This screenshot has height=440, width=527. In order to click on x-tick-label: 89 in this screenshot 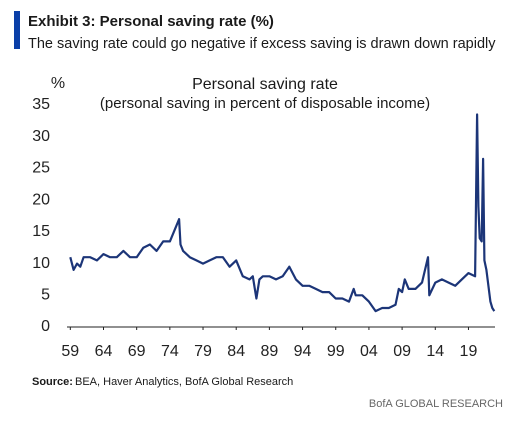, I will do `click(269, 351)`.